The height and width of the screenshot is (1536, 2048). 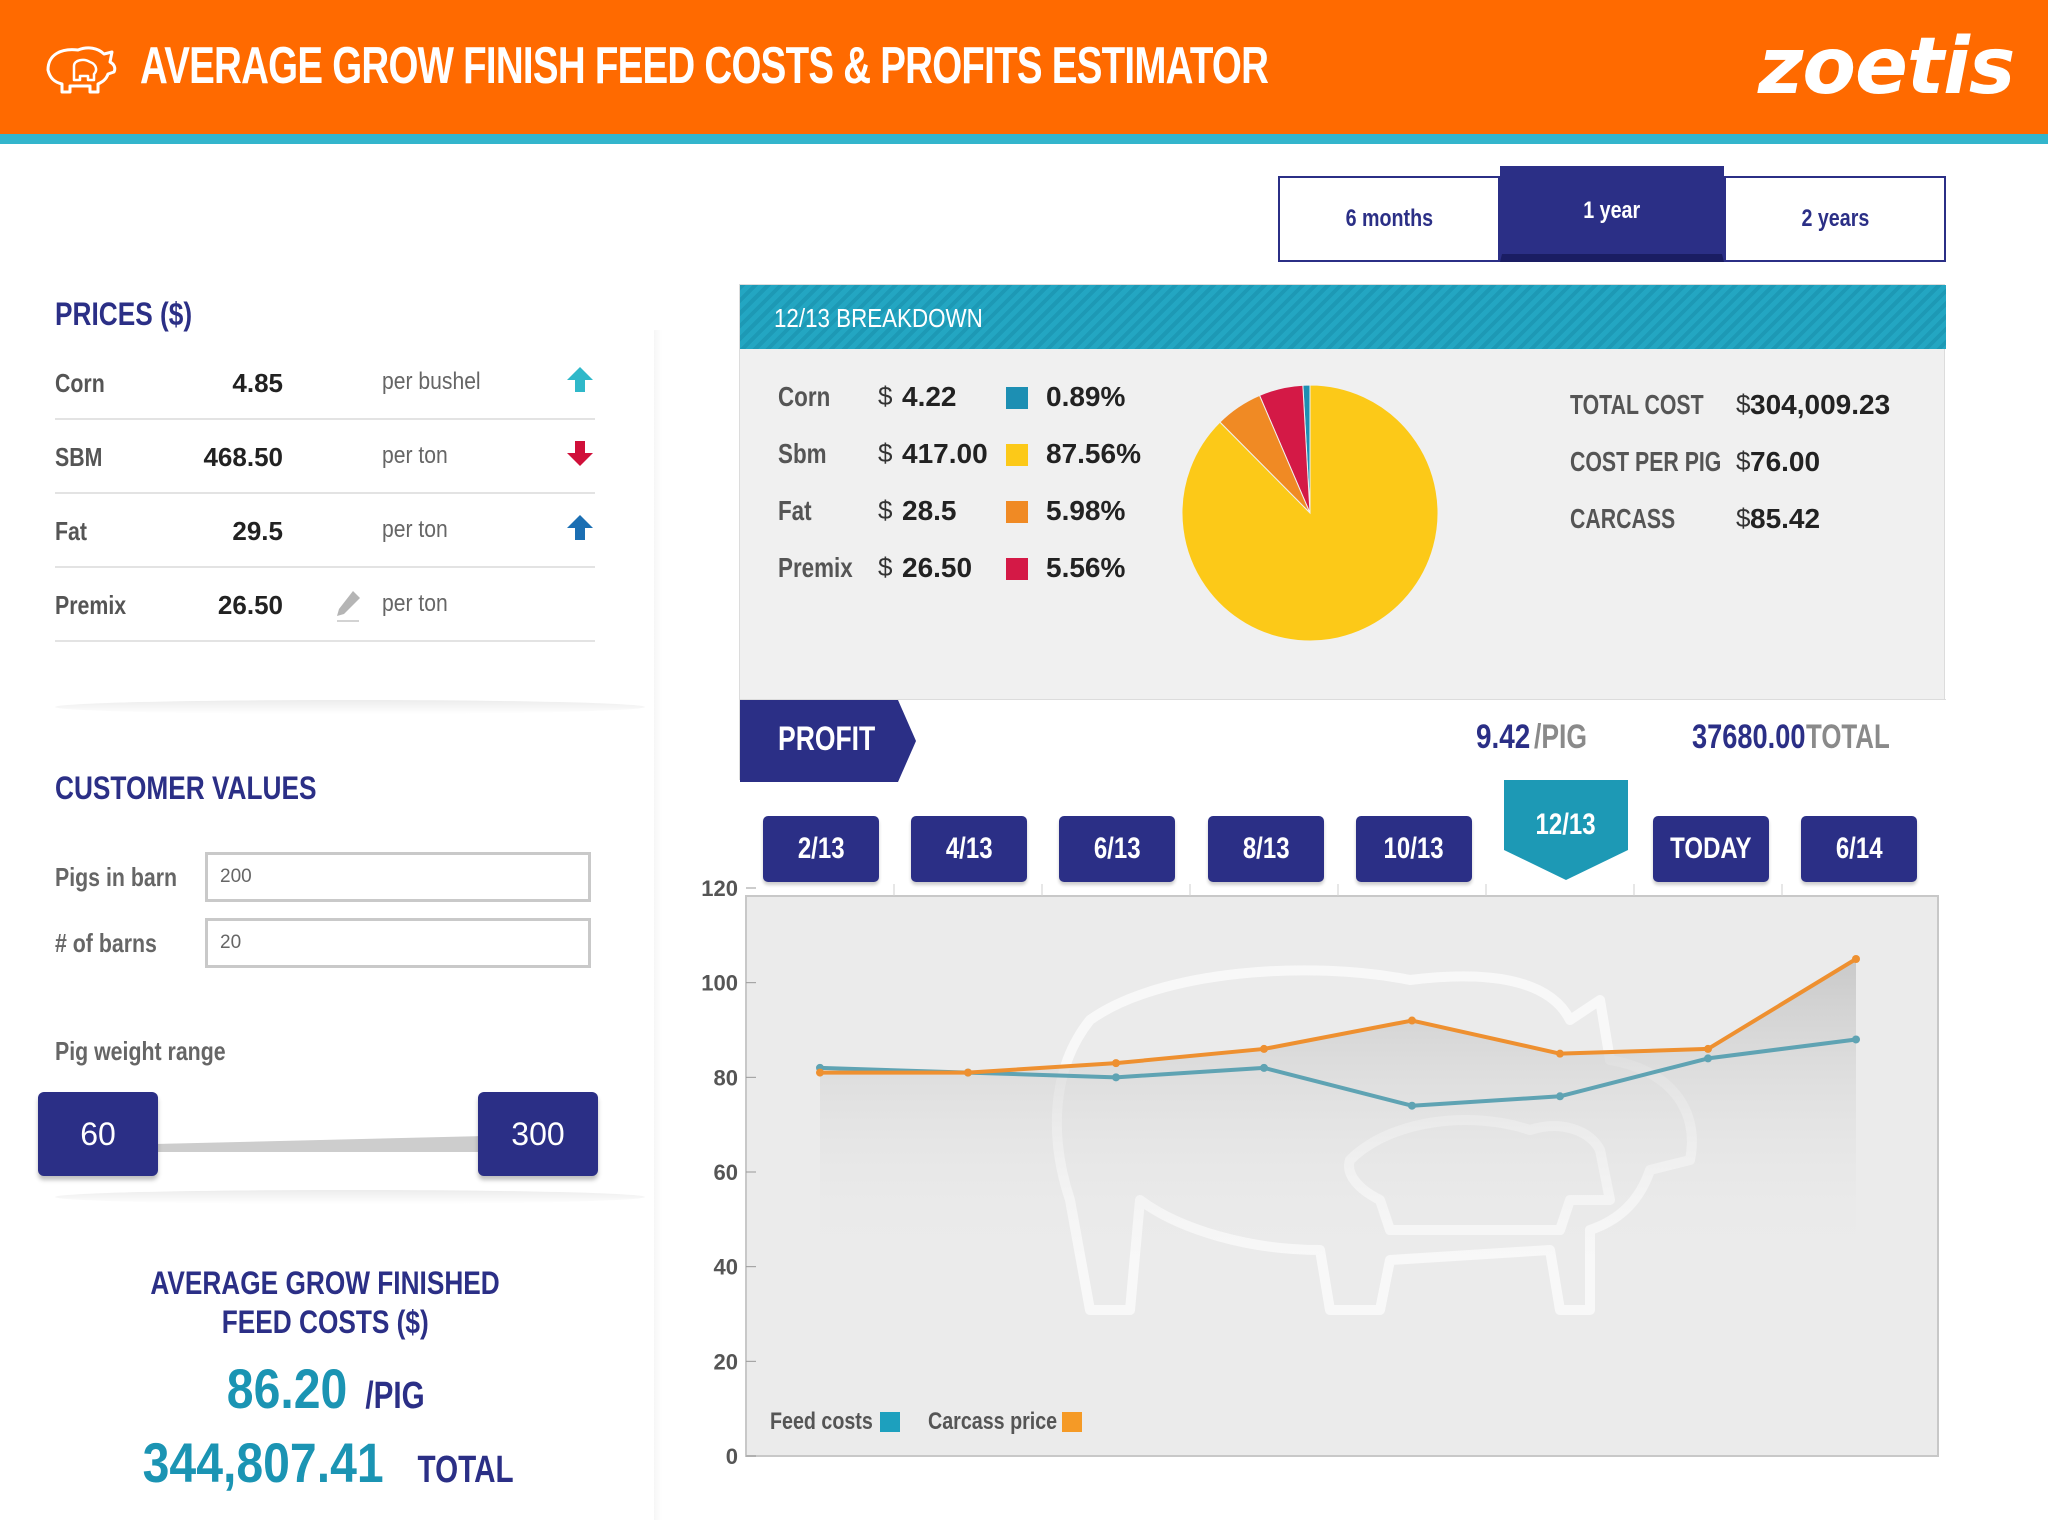 I want to click on header-stripe, so click(x=1024, y=139).